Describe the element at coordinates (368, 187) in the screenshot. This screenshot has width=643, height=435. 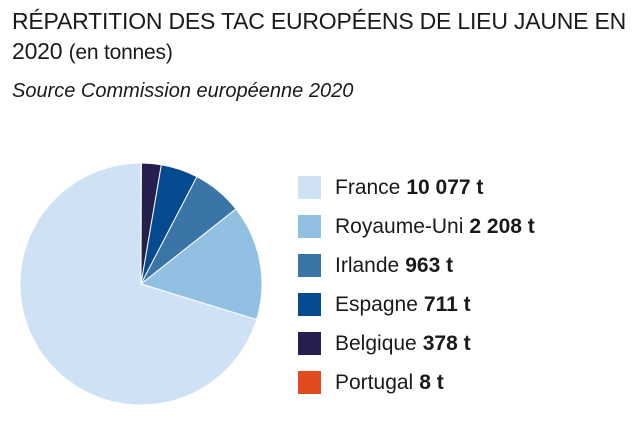
I see `legend-label: France` at that location.